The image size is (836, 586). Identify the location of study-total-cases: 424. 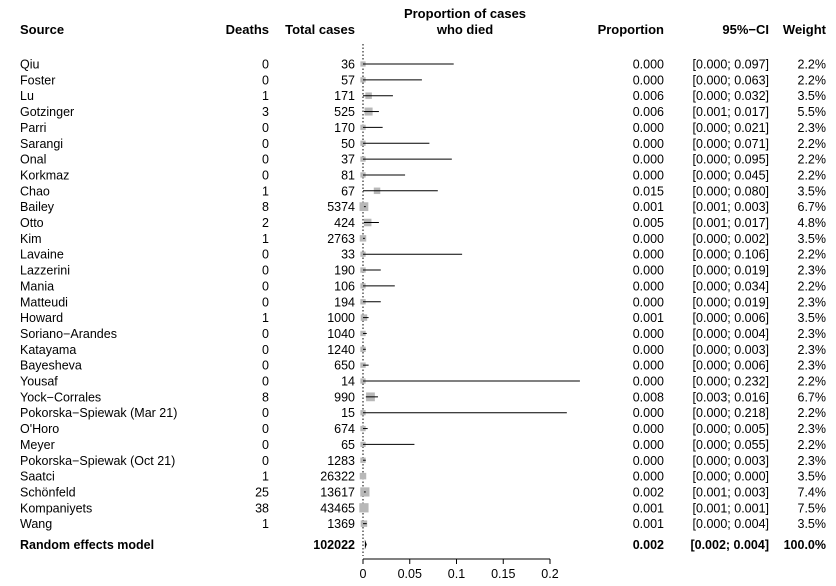
(344, 223).